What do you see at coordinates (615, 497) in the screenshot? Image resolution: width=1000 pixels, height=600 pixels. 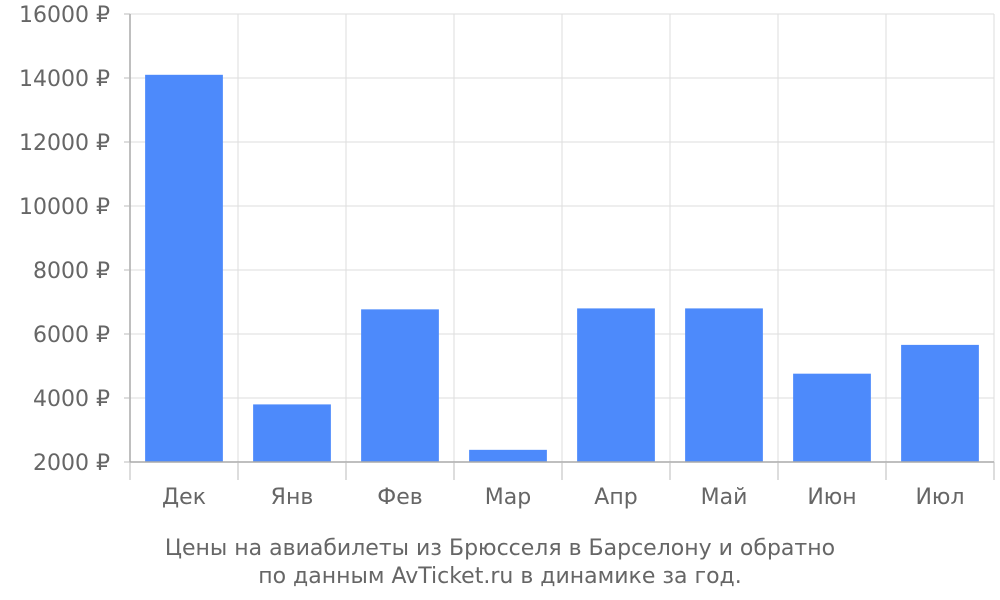 I see `x-tick-label: Апр` at bounding box center [615, 497].